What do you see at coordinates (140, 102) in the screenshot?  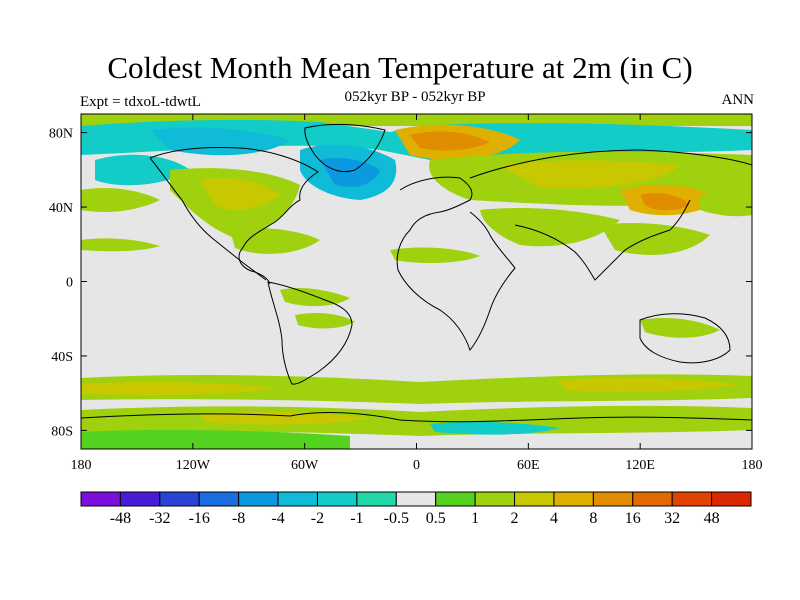 I see `experiment-label: Expt = tdxoL-tdwtL` at bounding box center [140, 102].